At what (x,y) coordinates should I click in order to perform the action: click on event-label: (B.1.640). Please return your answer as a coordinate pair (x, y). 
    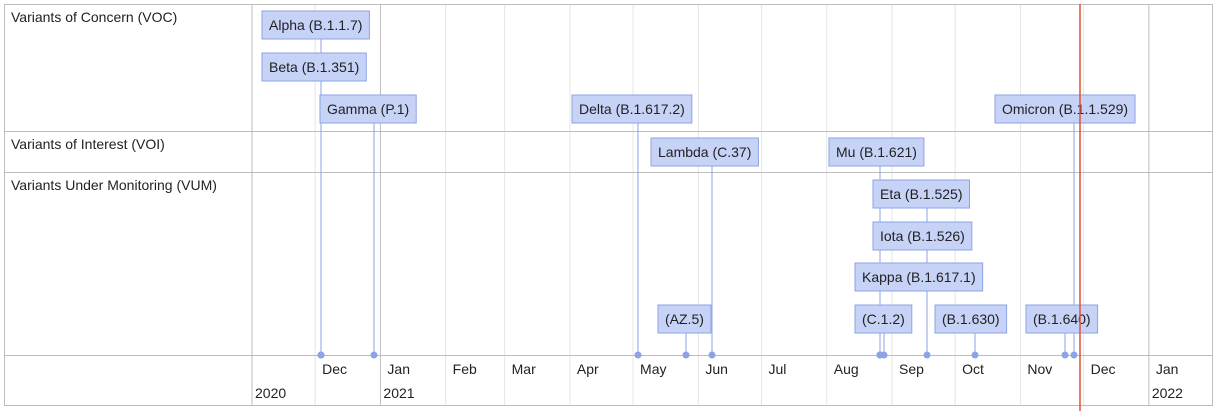
    Looking at the image, I should click on (1062, 319).